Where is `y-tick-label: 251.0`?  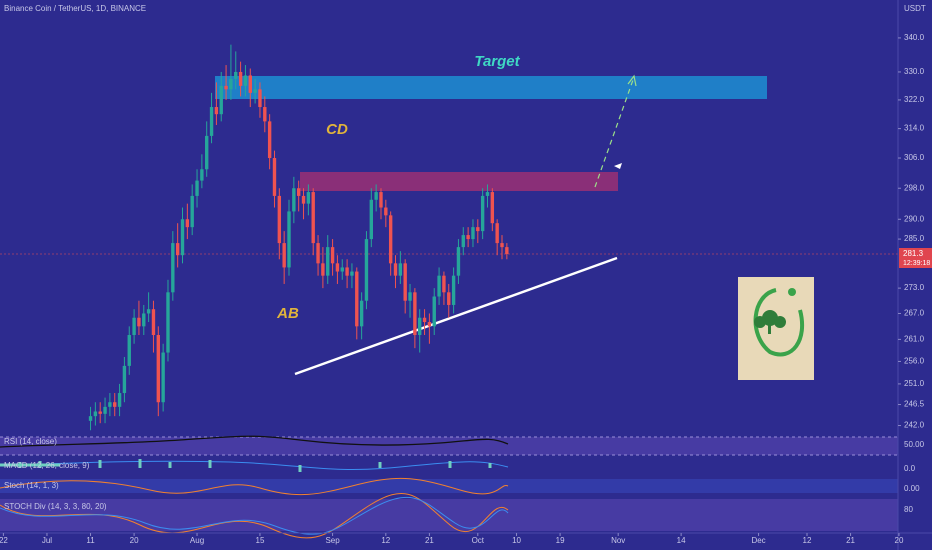
y-tick-label: 251.0 is located at coordinates (914, 383).